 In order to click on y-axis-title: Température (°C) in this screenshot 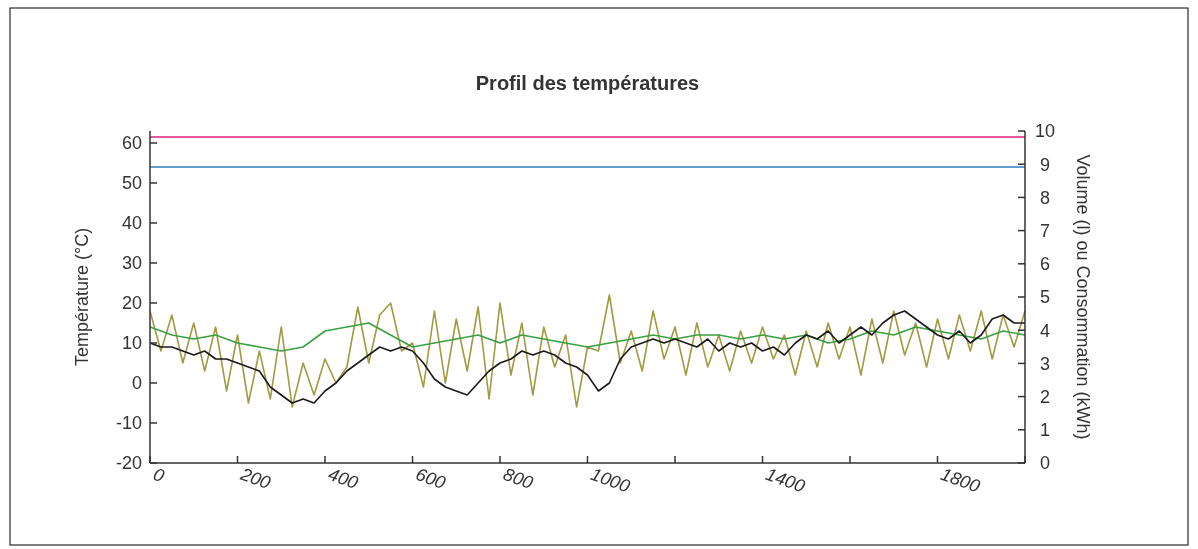, I will do `click(82, 297)`.